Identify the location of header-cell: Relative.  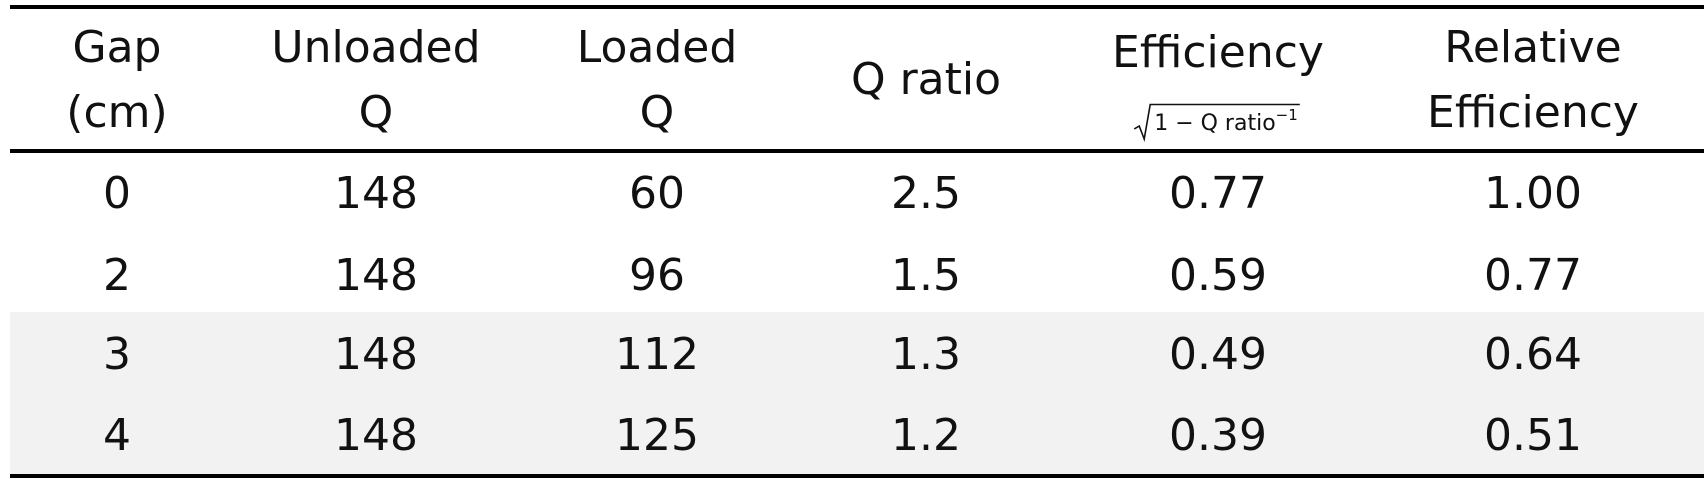
(1532, 47).